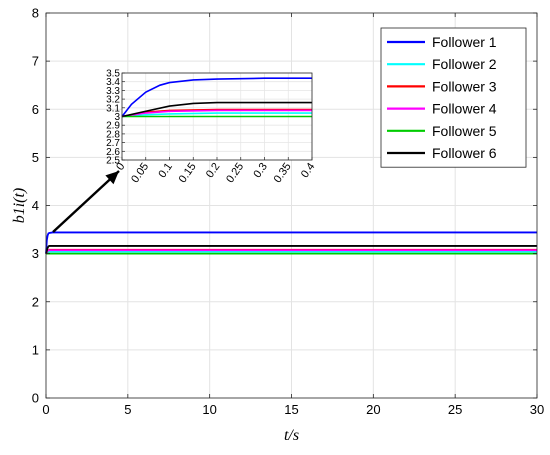  Describe the element at coordinates (35, 13) in the screenshot. I see `main-y-tick-label: 8` at that location.